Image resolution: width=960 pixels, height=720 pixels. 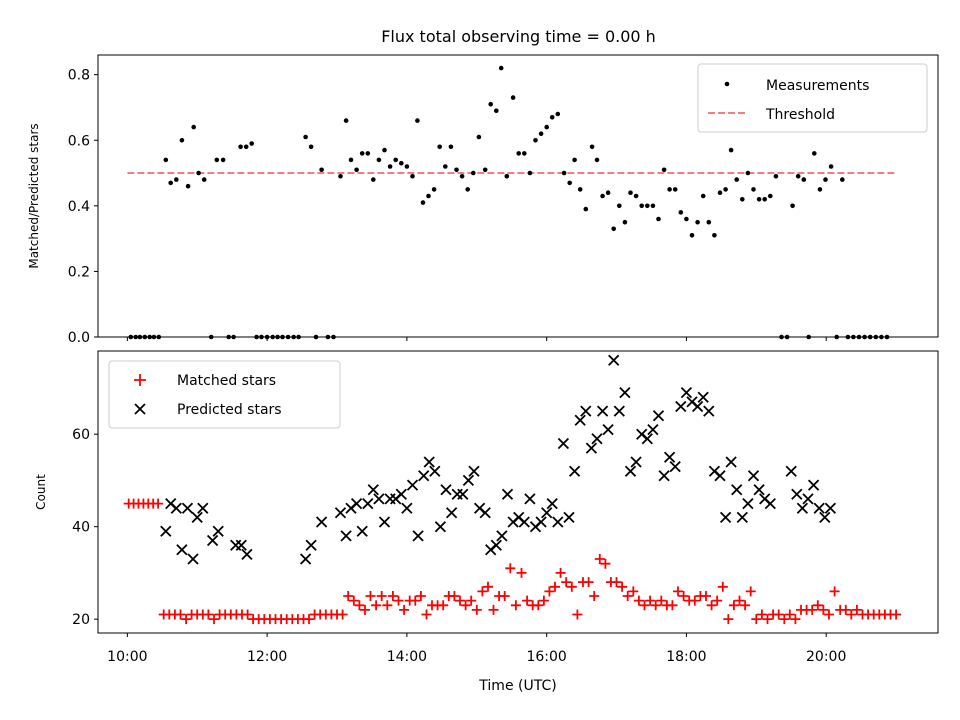 I want to click on count-ytick-label: 20, so click(x=81, y=620).